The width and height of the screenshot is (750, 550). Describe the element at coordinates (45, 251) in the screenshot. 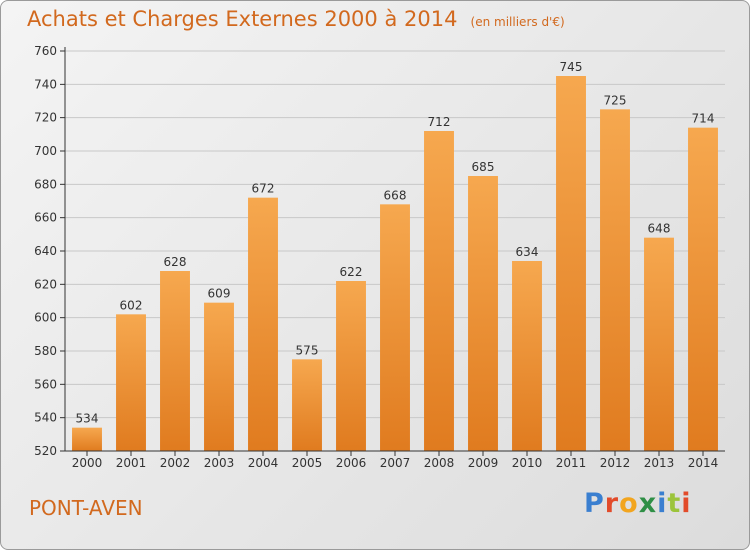

I see `y-tick-label: 640` at that location.